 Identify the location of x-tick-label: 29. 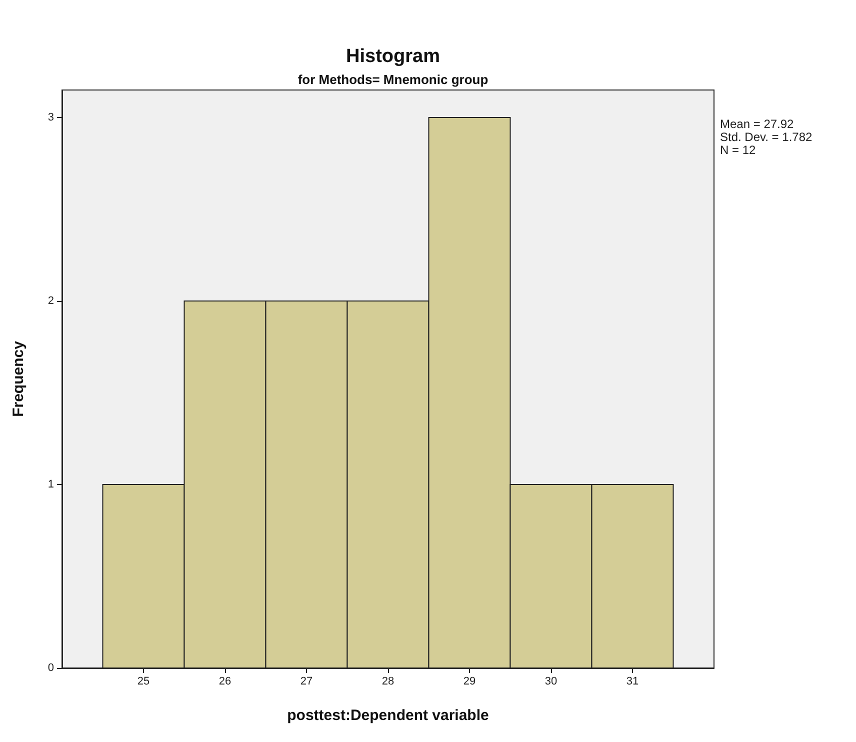
(469, 682).